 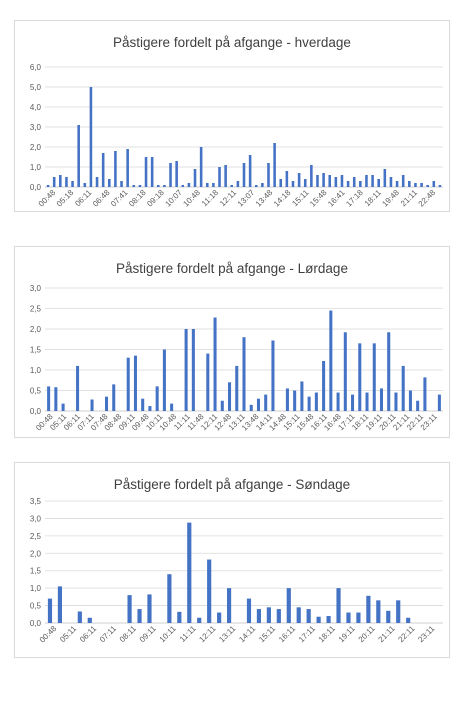 What do you see at coordinates (36, 411) in the screenshot?
I see `y-tick-label: 0,0` at bounding box center [36, 411].